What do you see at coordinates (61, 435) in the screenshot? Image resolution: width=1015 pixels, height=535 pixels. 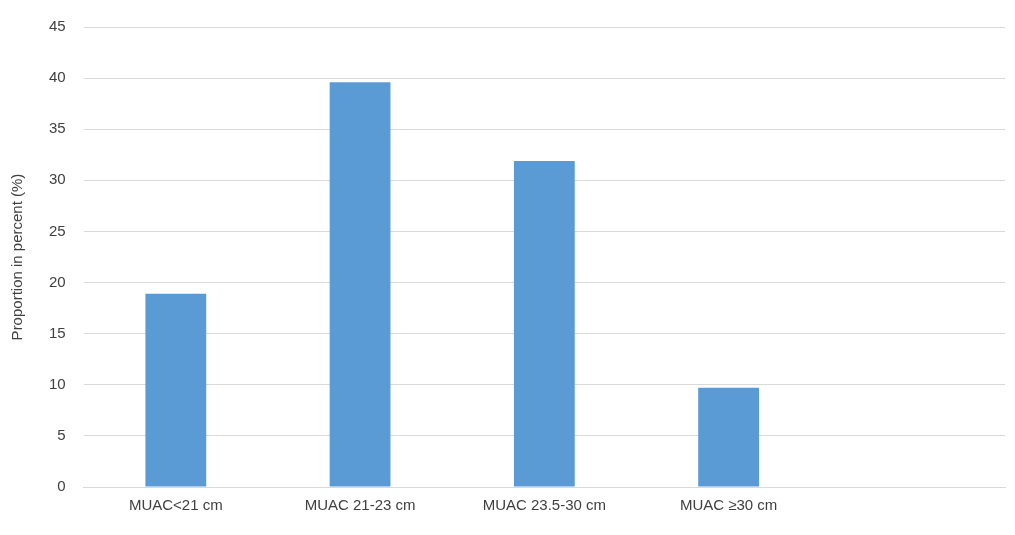 I see `y-tick-label: 5` at bounding box center [61, 435].